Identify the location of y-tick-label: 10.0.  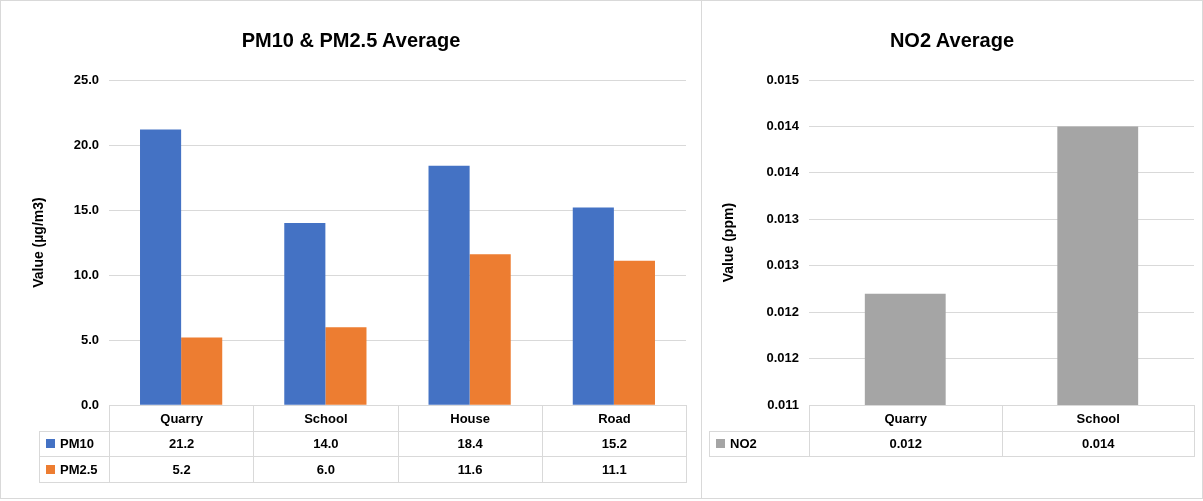
(86, 274).